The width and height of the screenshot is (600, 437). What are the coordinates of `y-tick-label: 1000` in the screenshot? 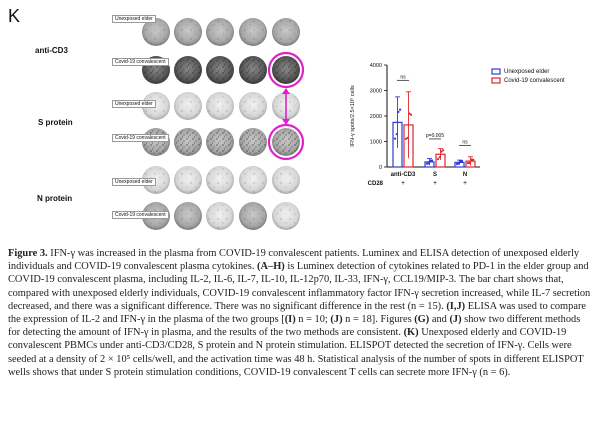 It's located at (376, 143).